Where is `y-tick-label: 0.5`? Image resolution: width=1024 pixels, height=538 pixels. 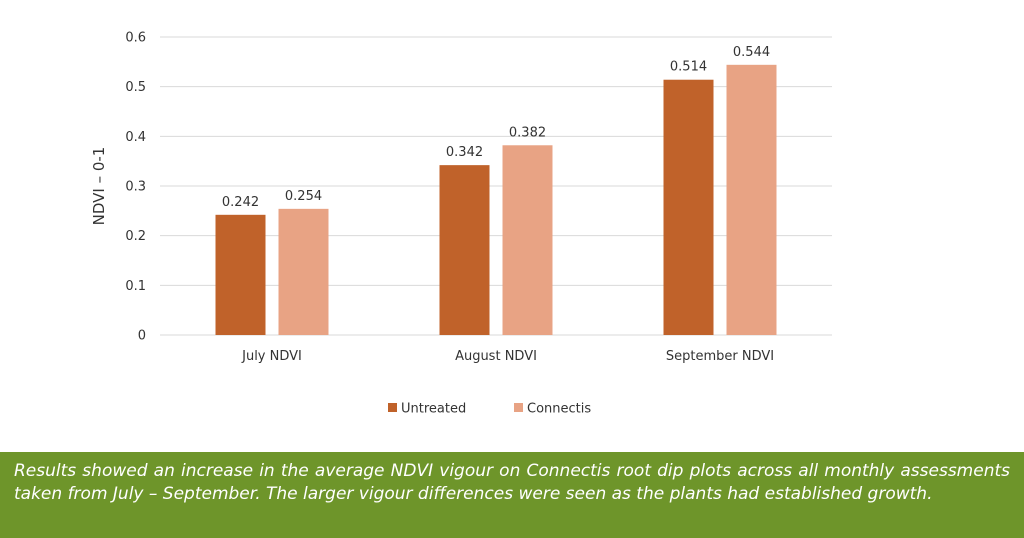 y-tick-label: 0.5 is located at coordinates (135, 87).